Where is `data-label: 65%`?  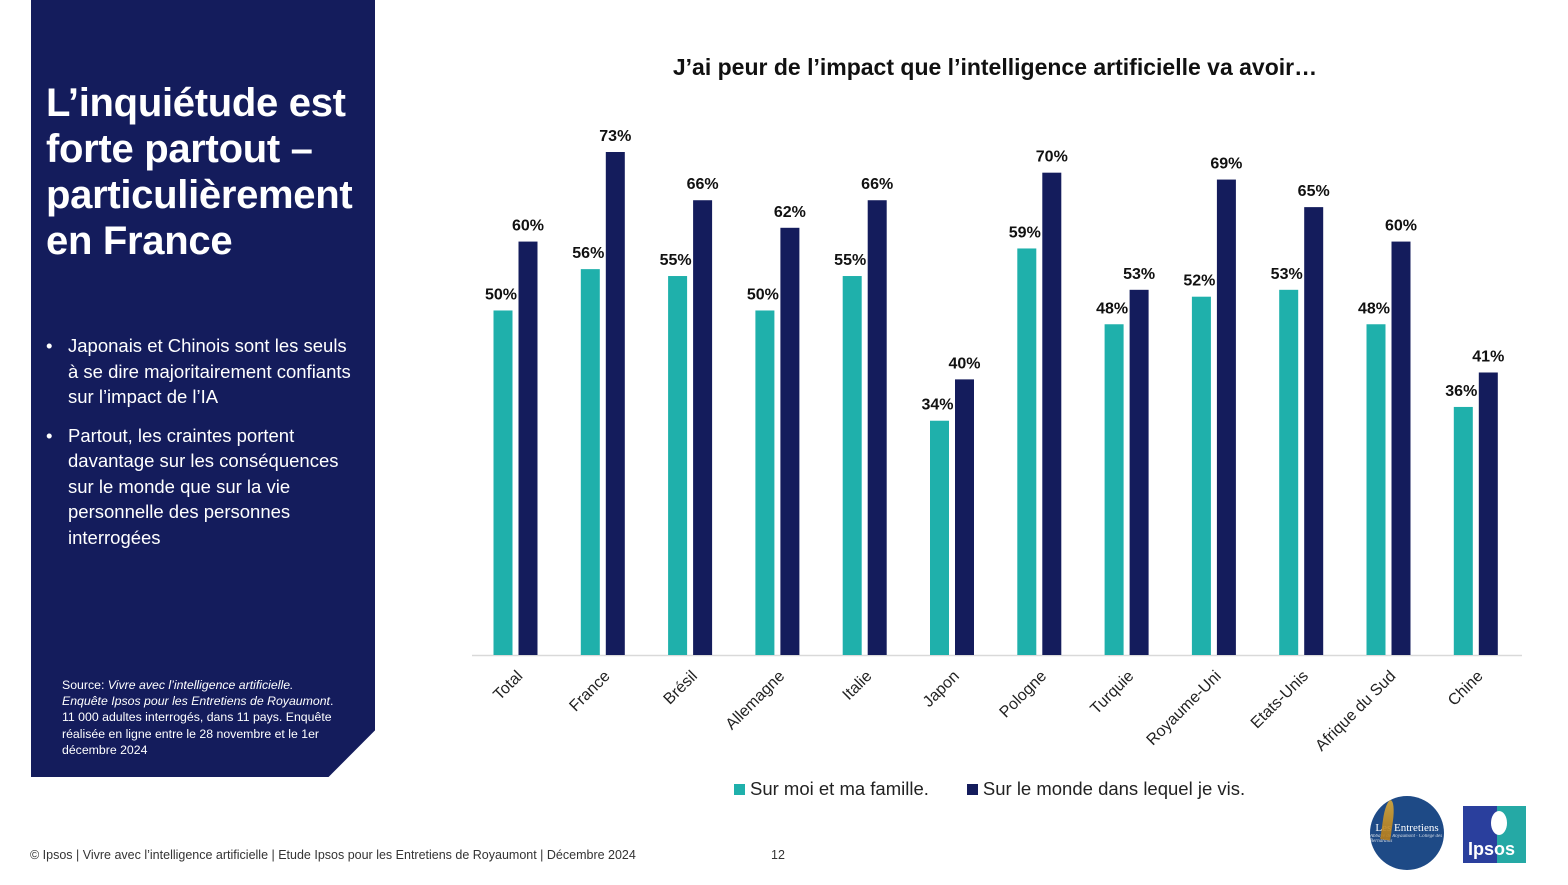 data-label: 65% is located at coordinates (1314, 191).